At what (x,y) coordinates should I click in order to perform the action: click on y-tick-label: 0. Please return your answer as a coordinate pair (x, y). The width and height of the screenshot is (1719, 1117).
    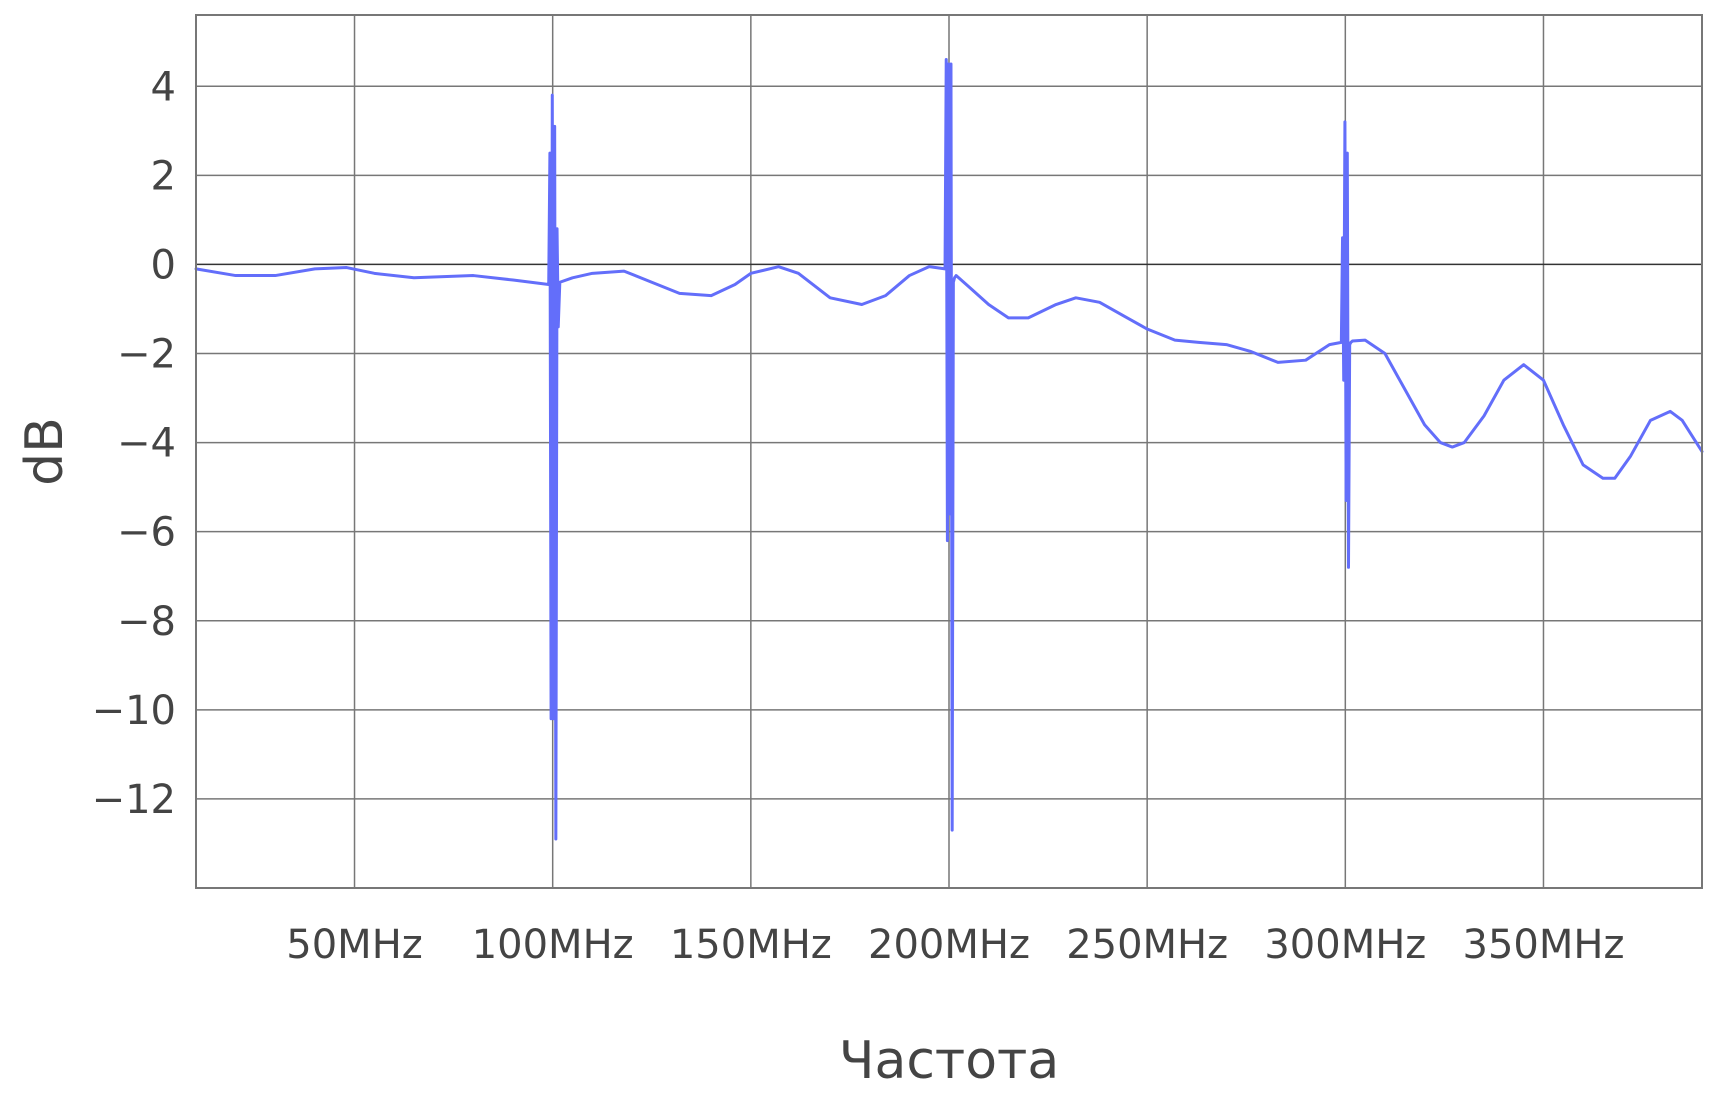
    Looking at the image, I should click on (163, 265).